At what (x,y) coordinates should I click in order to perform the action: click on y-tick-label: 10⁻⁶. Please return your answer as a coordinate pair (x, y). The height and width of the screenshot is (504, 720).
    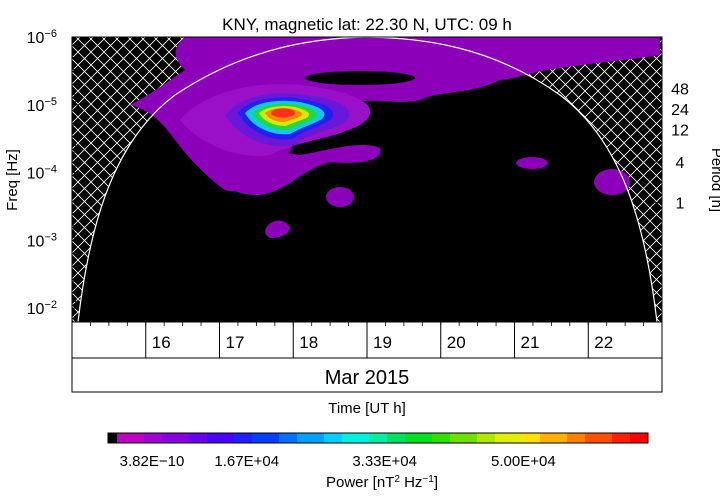
    Looking at the image, I should click on (42, 37).